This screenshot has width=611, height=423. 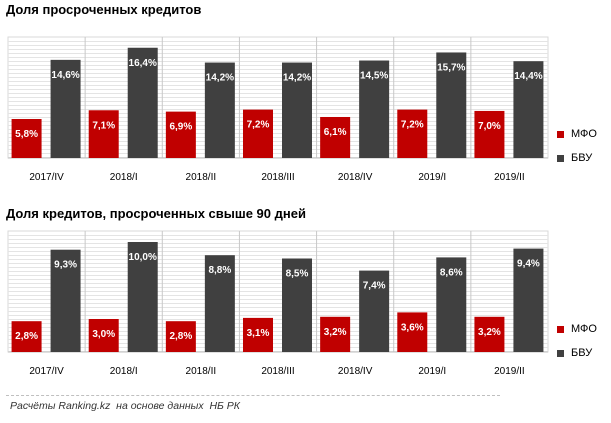 I want to click on data-label-mfo: 7,0%, so click(x=489, y=126).